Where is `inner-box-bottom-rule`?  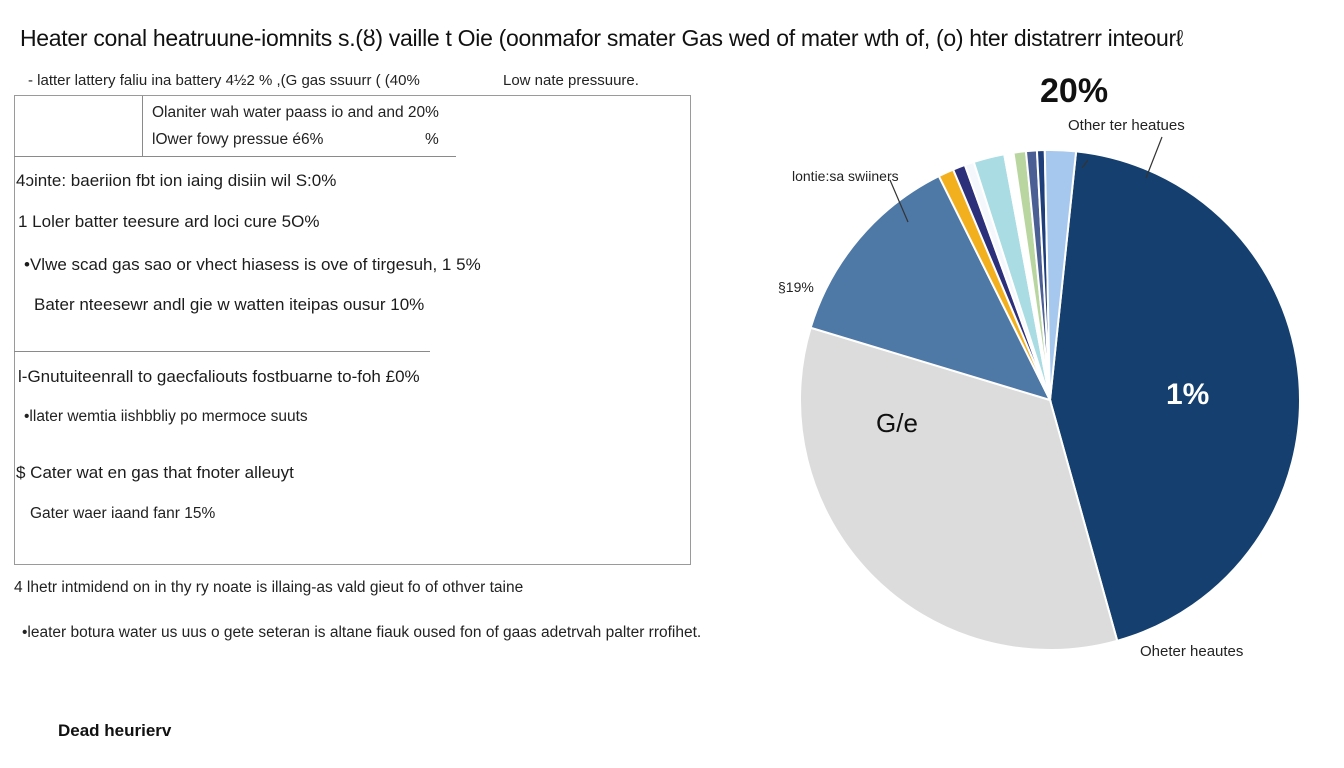
inner-box-bottom-rule is located at coordinates (235, 156).